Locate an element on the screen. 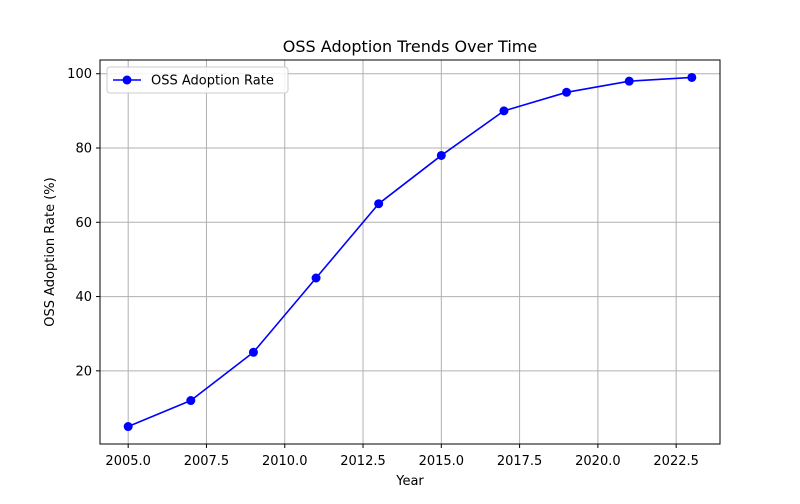 This screenshot has width=800, height=504. legend-label: OSS Adoption Rate is located at coordinates (212, 81).